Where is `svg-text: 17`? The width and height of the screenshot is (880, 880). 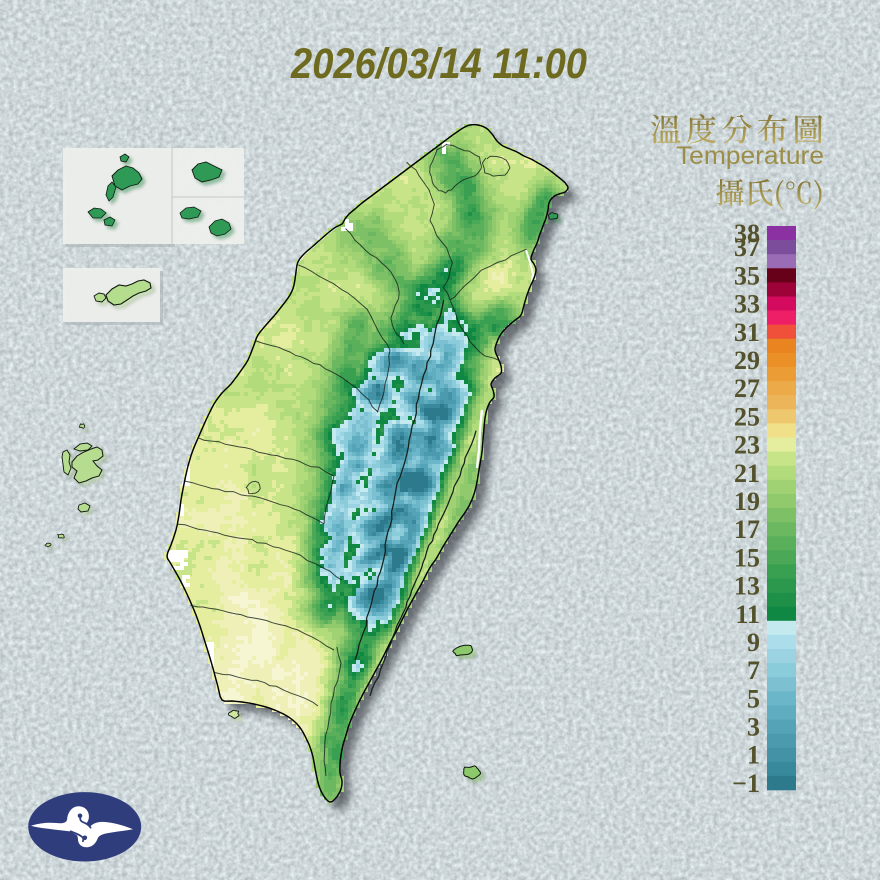
svg-text: 17 is located at coordinates (747, 529).